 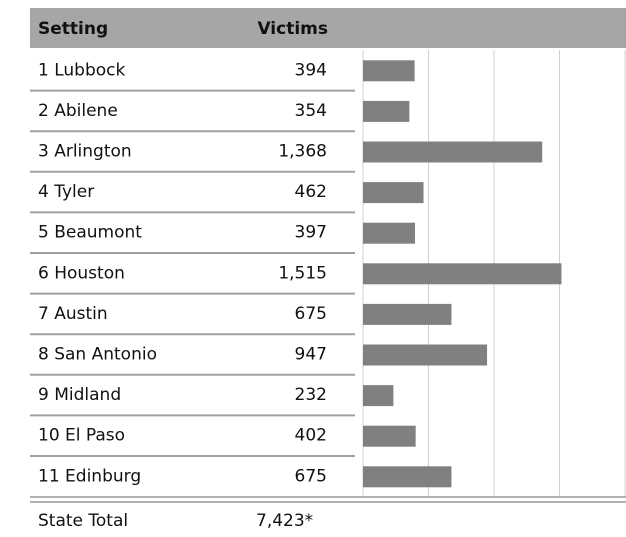 I want to click on row-label: 1 Lubbock, so click(x=81, y=70).